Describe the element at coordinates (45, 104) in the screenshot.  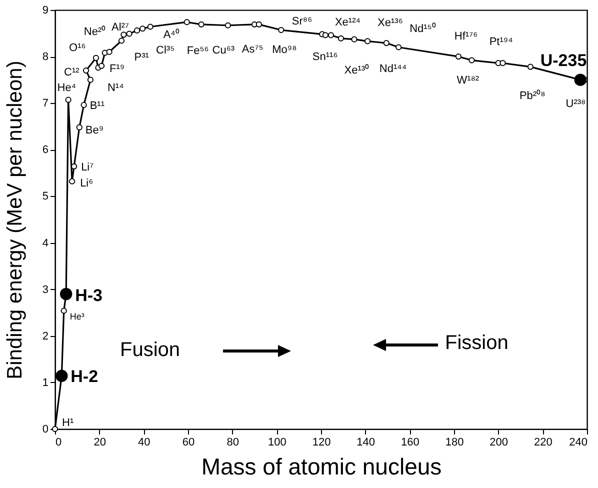
I see `y-tick-label: 7` at that location.